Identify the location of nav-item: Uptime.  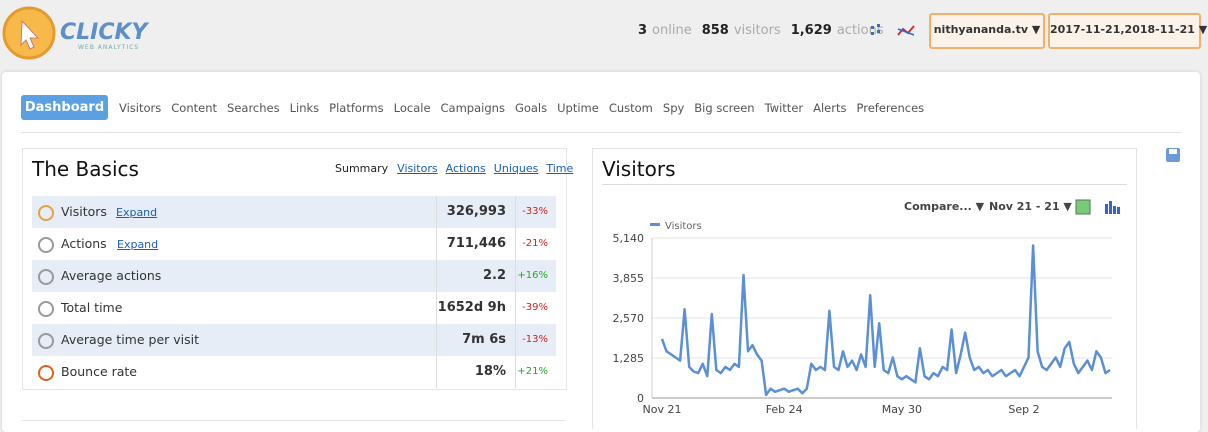
(578, 108).